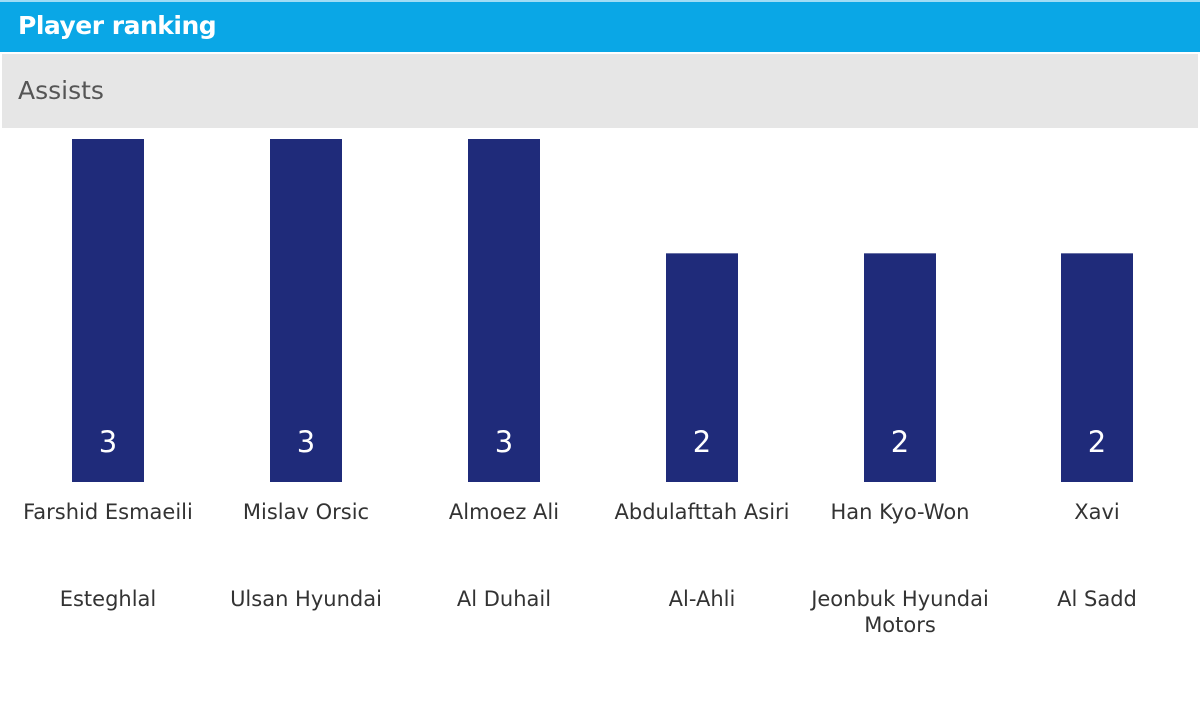 The height and width of the screenshot is (706, 1200). Describe the element at coordinates (702, 512) in the screenshot. I see `player-name-label: Abdulafttah Asiri` at that location.